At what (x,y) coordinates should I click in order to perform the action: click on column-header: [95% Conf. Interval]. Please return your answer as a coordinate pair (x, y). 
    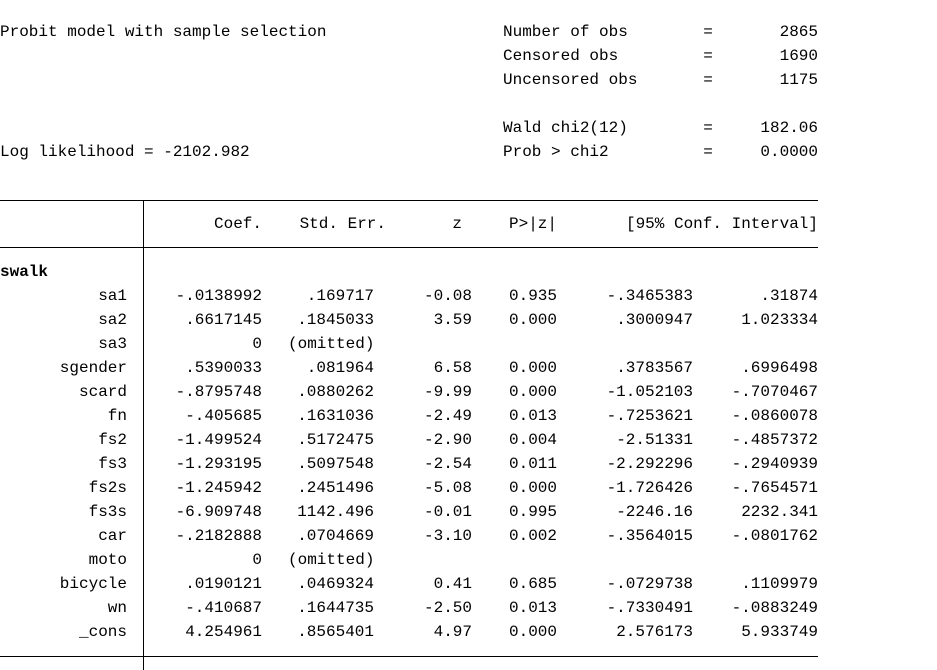
    Looking at the image, I should click on (722, 224).